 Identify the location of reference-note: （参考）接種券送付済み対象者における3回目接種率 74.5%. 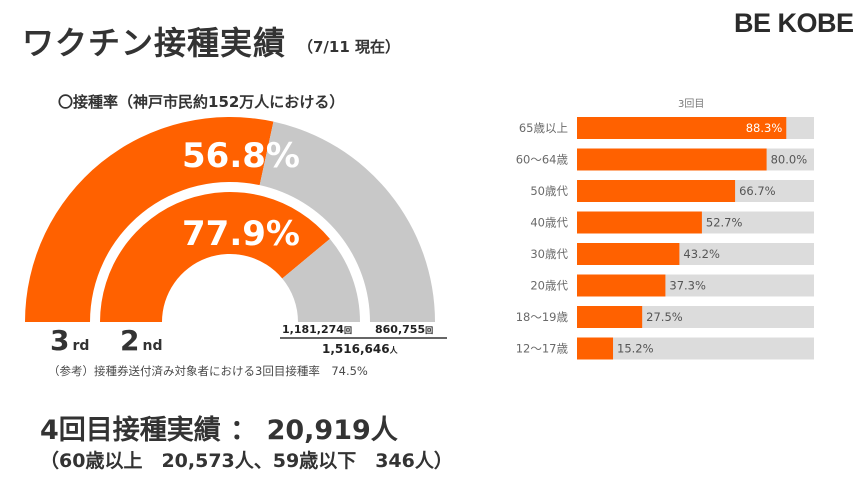
(208, 371).